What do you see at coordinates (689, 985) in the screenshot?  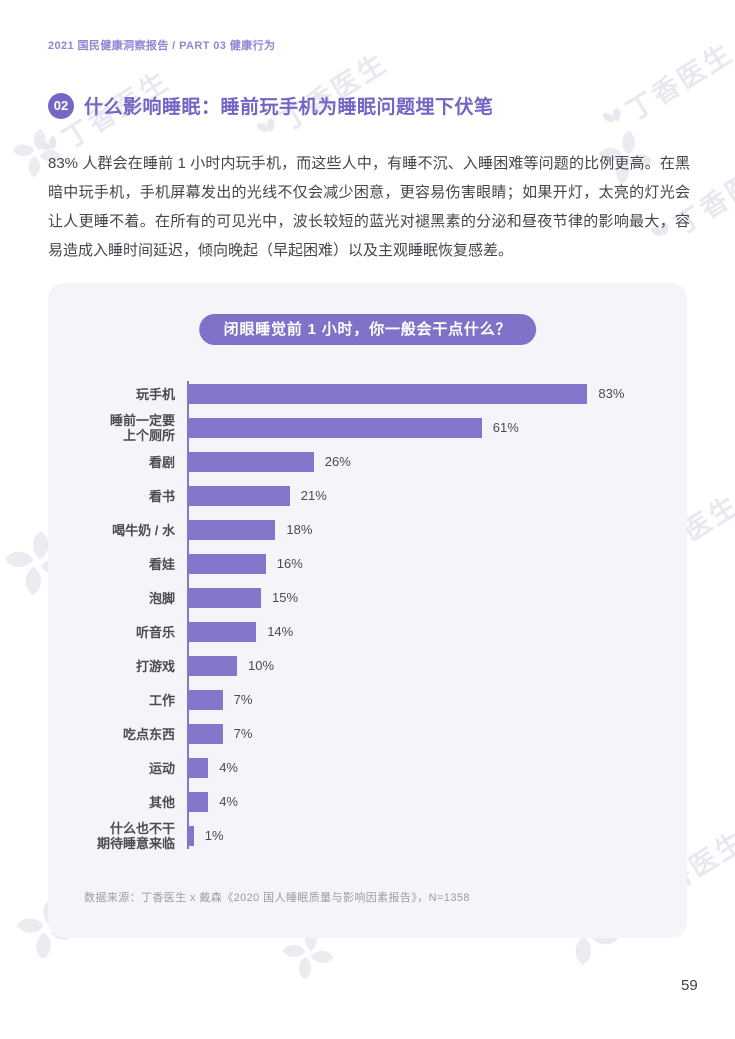 I see `page-number: 59` at bounding box center [689, 985].